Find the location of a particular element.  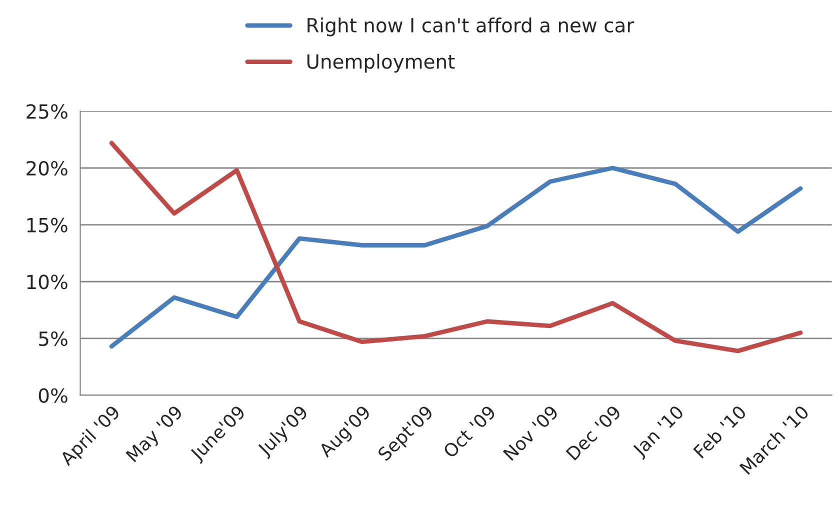

y-tick-label: 15% is located at coordinates (47, 225).